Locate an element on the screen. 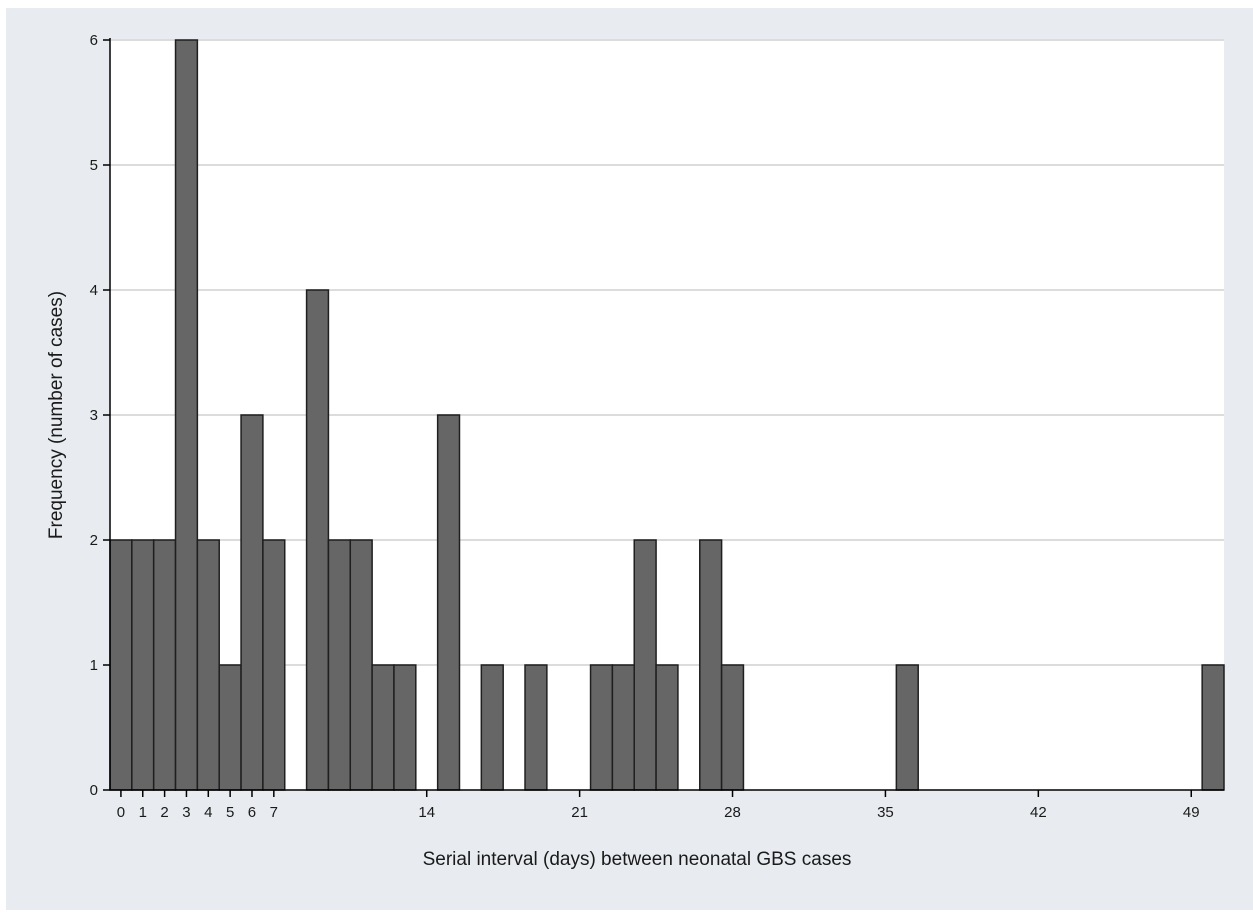  x-tick-label-2: 2 is located at coordinates (164, 812).